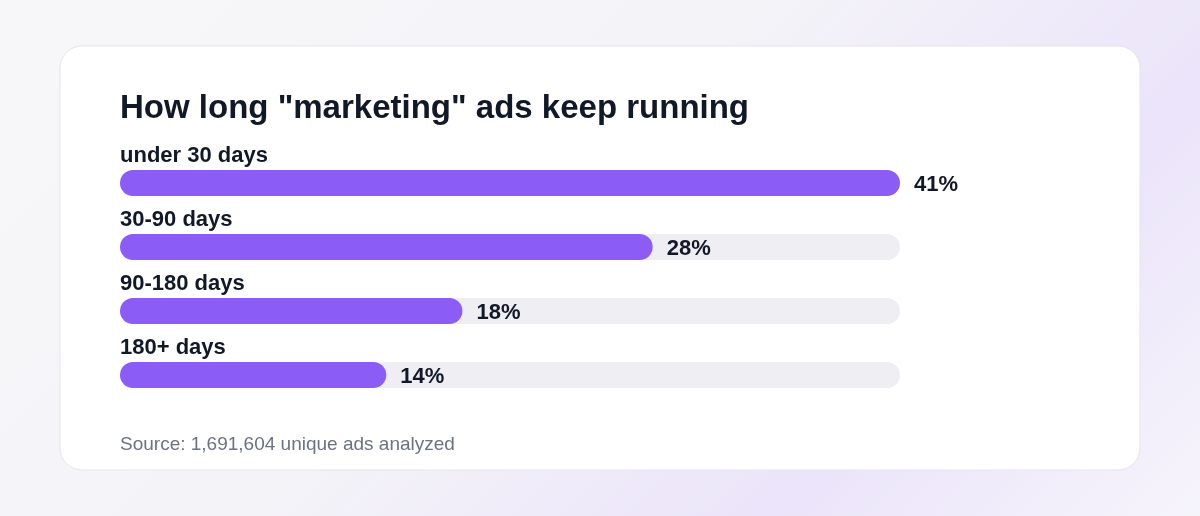 The height and width of the screenshot is (516, 1200). What do you see at coordinates (688, 247) in the screenshot?
I see `data-label: 28%` at bounding box center [688, 247].